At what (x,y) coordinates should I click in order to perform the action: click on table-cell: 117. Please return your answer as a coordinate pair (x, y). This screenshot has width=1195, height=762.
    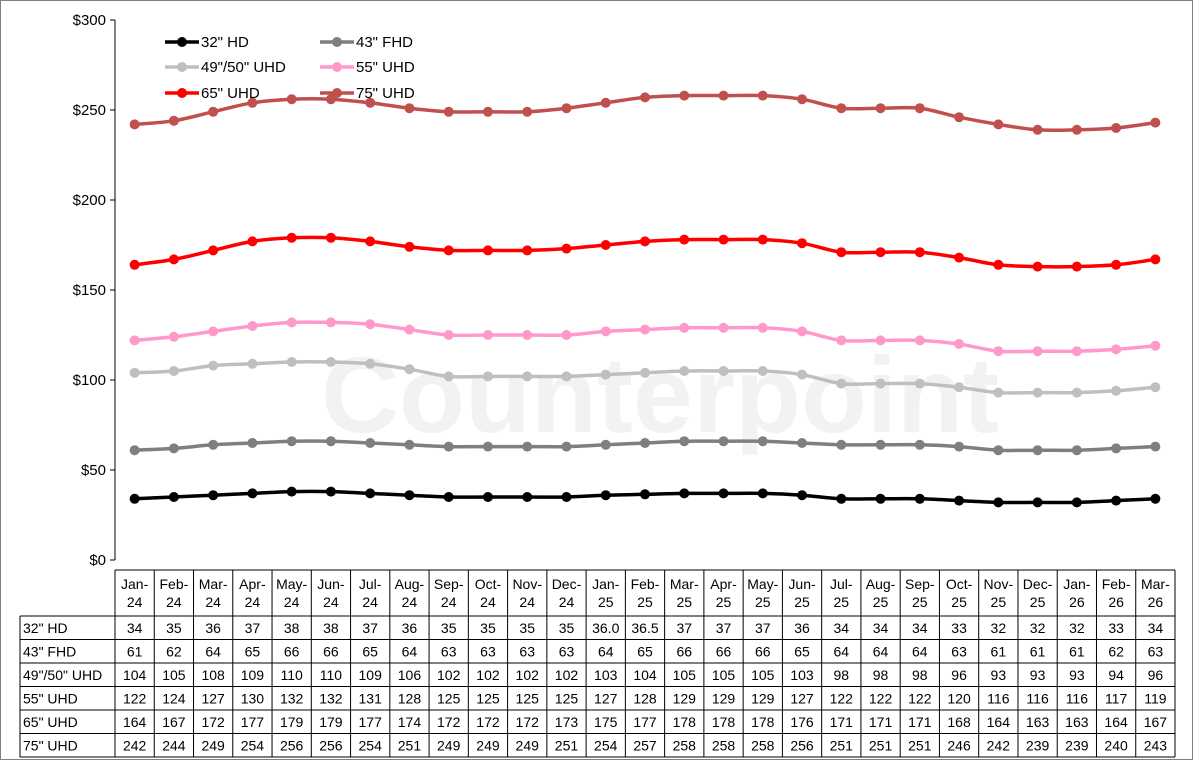
    Looking at the image, I should click on (1116, 698).